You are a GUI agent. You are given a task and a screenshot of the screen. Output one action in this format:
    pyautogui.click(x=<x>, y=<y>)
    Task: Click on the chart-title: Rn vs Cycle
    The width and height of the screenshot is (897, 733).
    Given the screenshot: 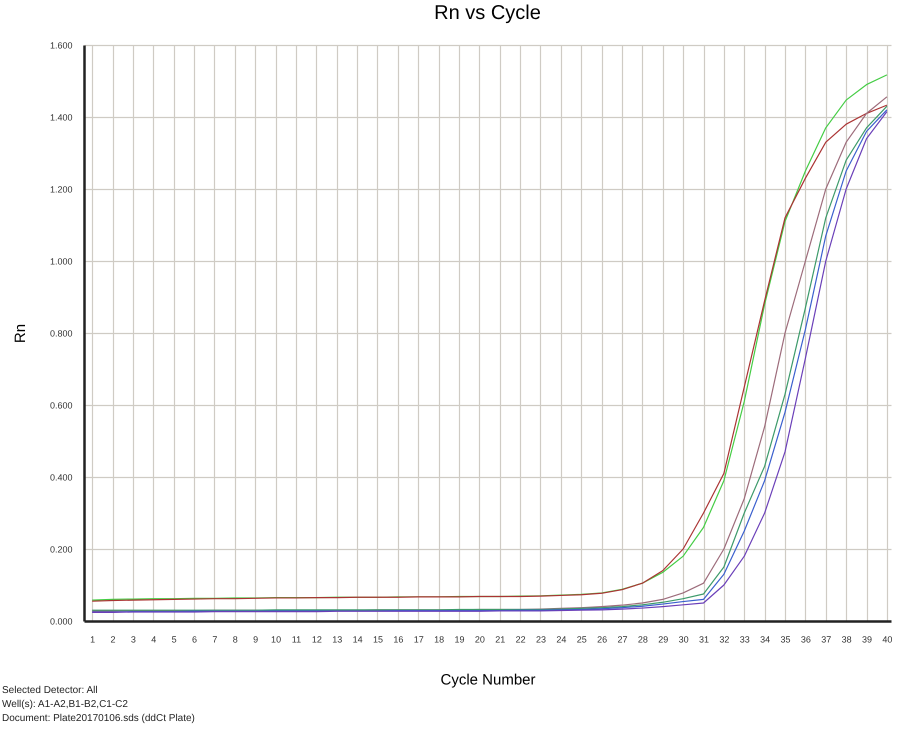 What is the action you would take?
    pyautogui.click(x=487, y=13)
    